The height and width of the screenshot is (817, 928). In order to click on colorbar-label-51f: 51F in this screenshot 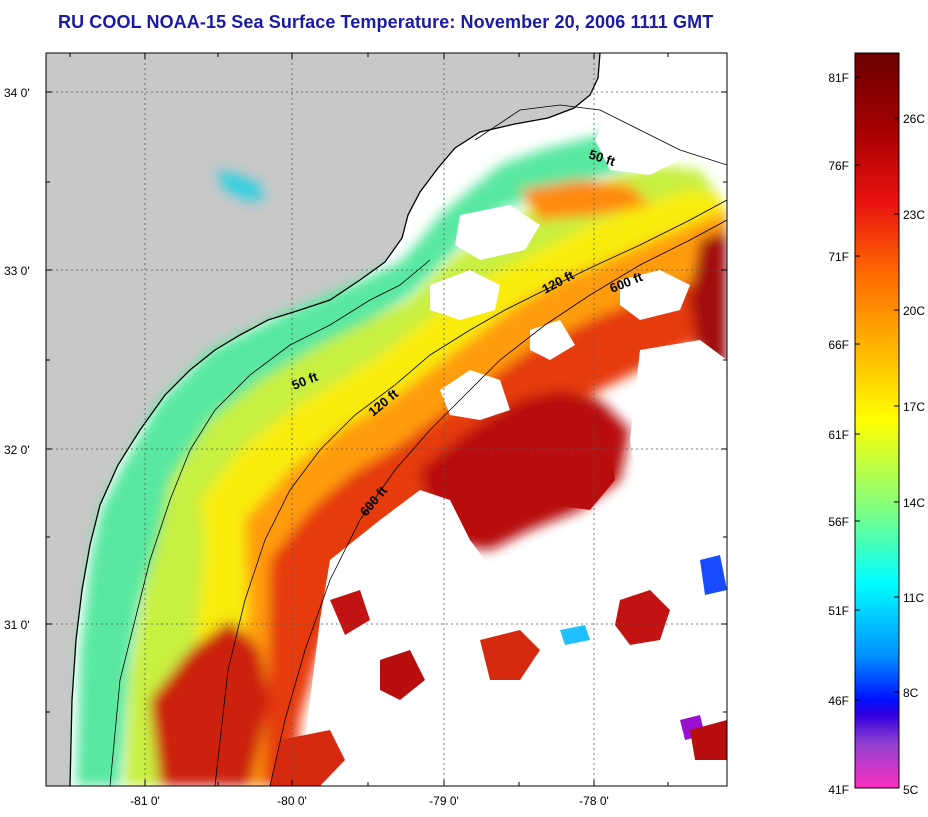, I will do `click(838, 611)`.